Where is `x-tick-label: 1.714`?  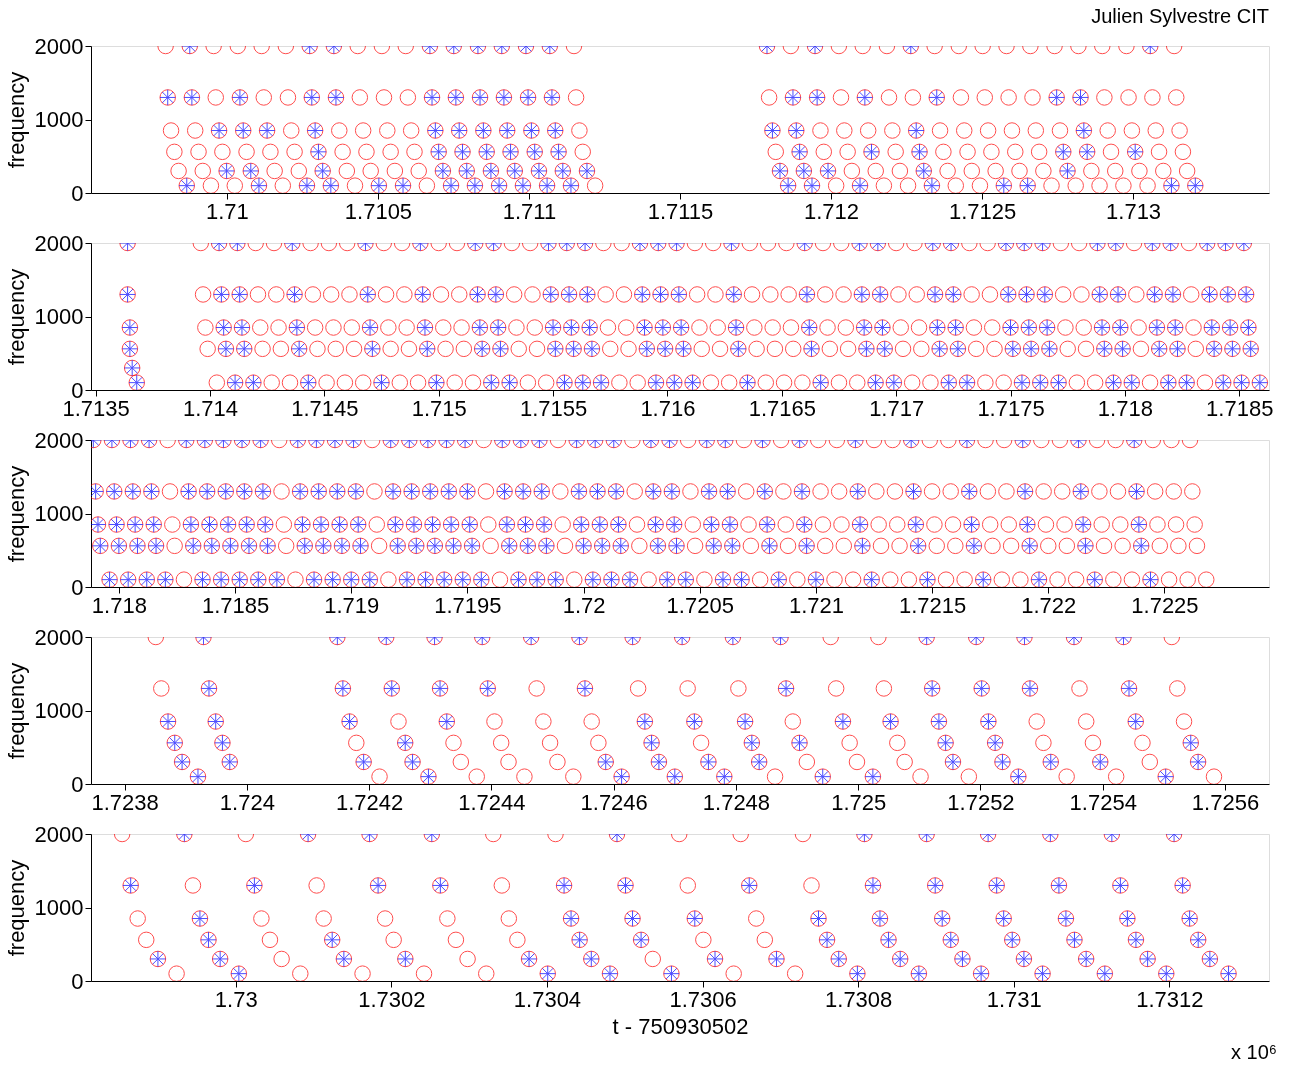 x-tick-label: 1.714 is located at coordinates (210, 408).